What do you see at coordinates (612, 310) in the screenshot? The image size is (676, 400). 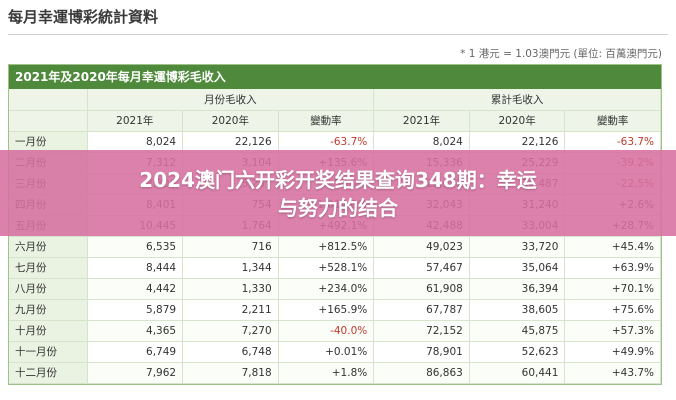 I see `value-cell: +75.6%` at bounding box center [612, 310].